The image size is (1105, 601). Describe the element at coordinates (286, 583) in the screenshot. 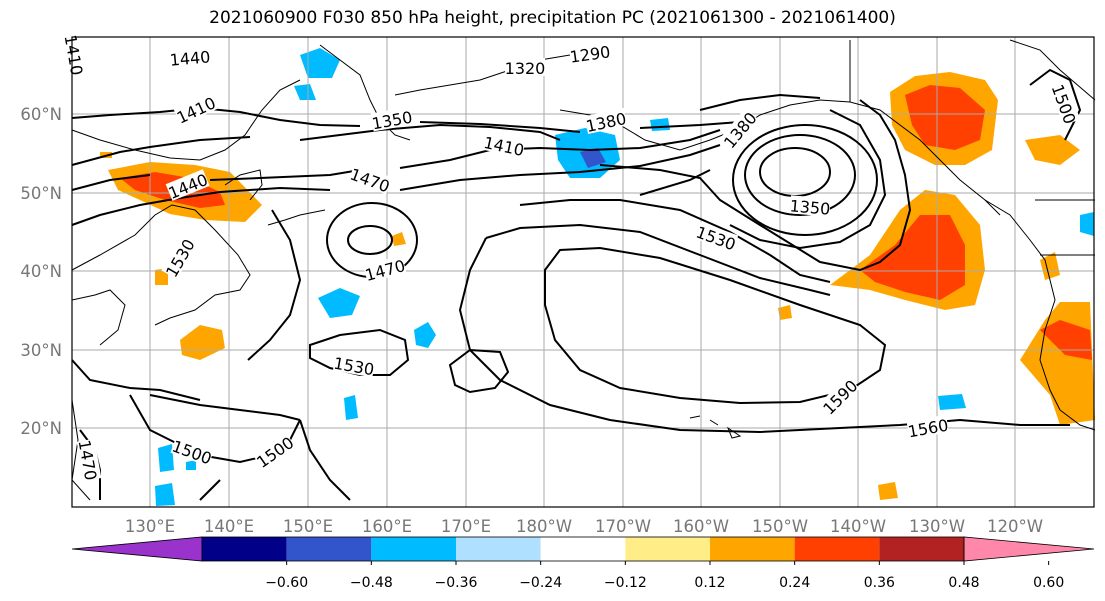

I see `colorbar-tick-label: −0.60` at that location.